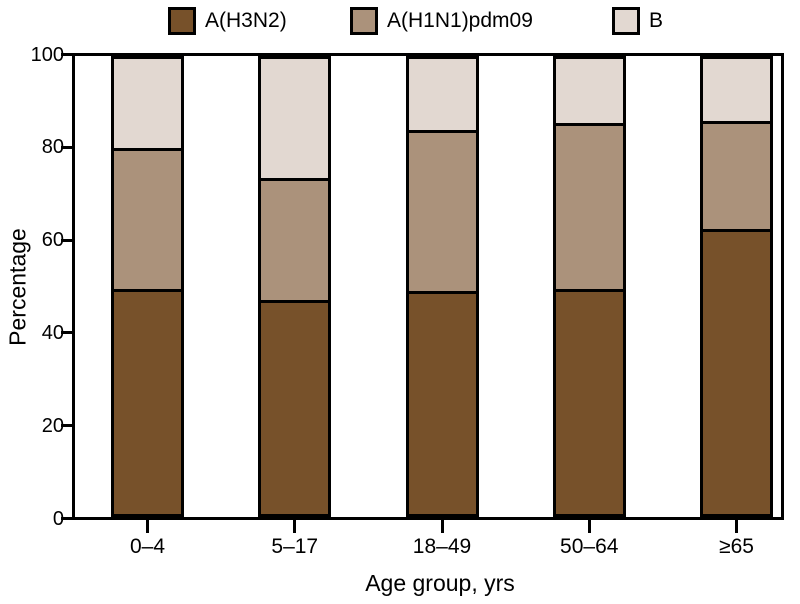 The height and width of the screenshot is (604, 800). I want to click on y-tick-label-0: 0, so click(58, 518).